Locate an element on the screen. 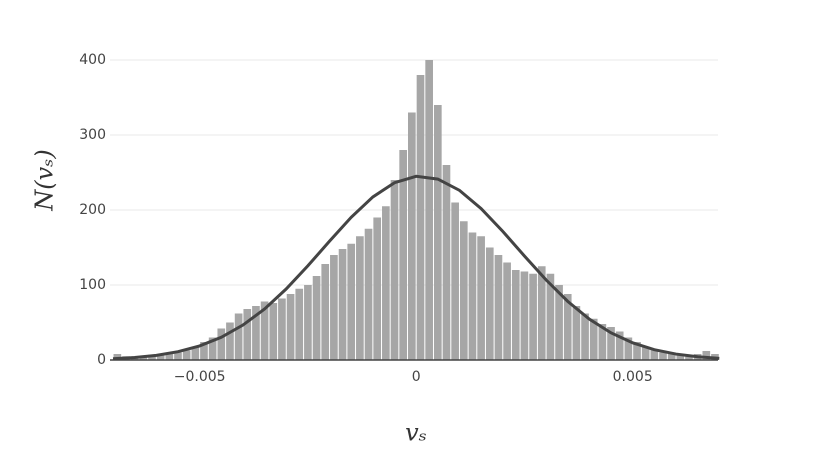 The height and width of the screenshot is (471, 830). x-tick-label: 0.005 is located at coordinates (633, 377).